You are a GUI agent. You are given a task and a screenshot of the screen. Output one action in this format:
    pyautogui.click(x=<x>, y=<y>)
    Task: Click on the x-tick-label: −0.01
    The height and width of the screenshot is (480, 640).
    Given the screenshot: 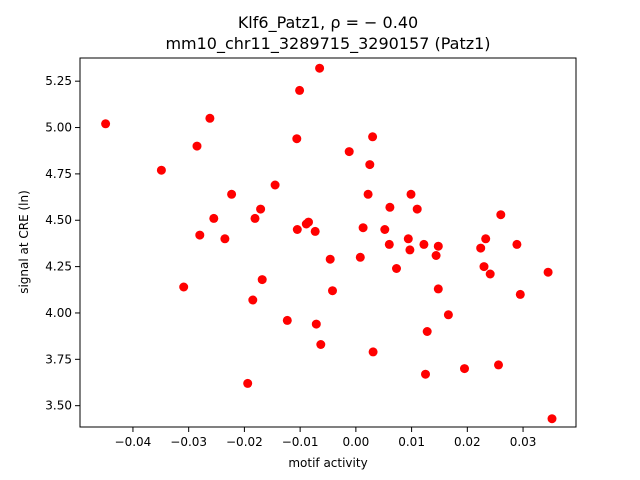 What is the action you would take?
    pyautogui.click(x=300, y=442)
    